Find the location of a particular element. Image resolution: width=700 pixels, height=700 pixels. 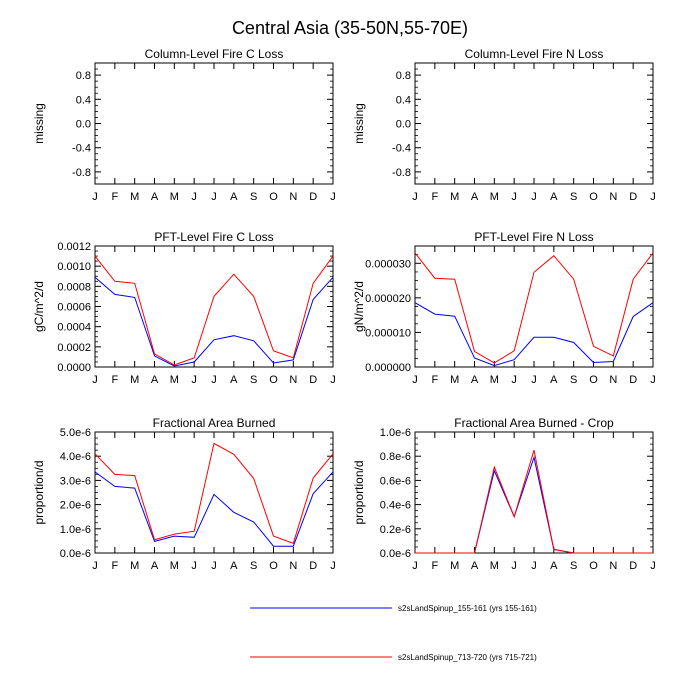

y-tick-label: 0.0006 is located at coordinates (74, 308).